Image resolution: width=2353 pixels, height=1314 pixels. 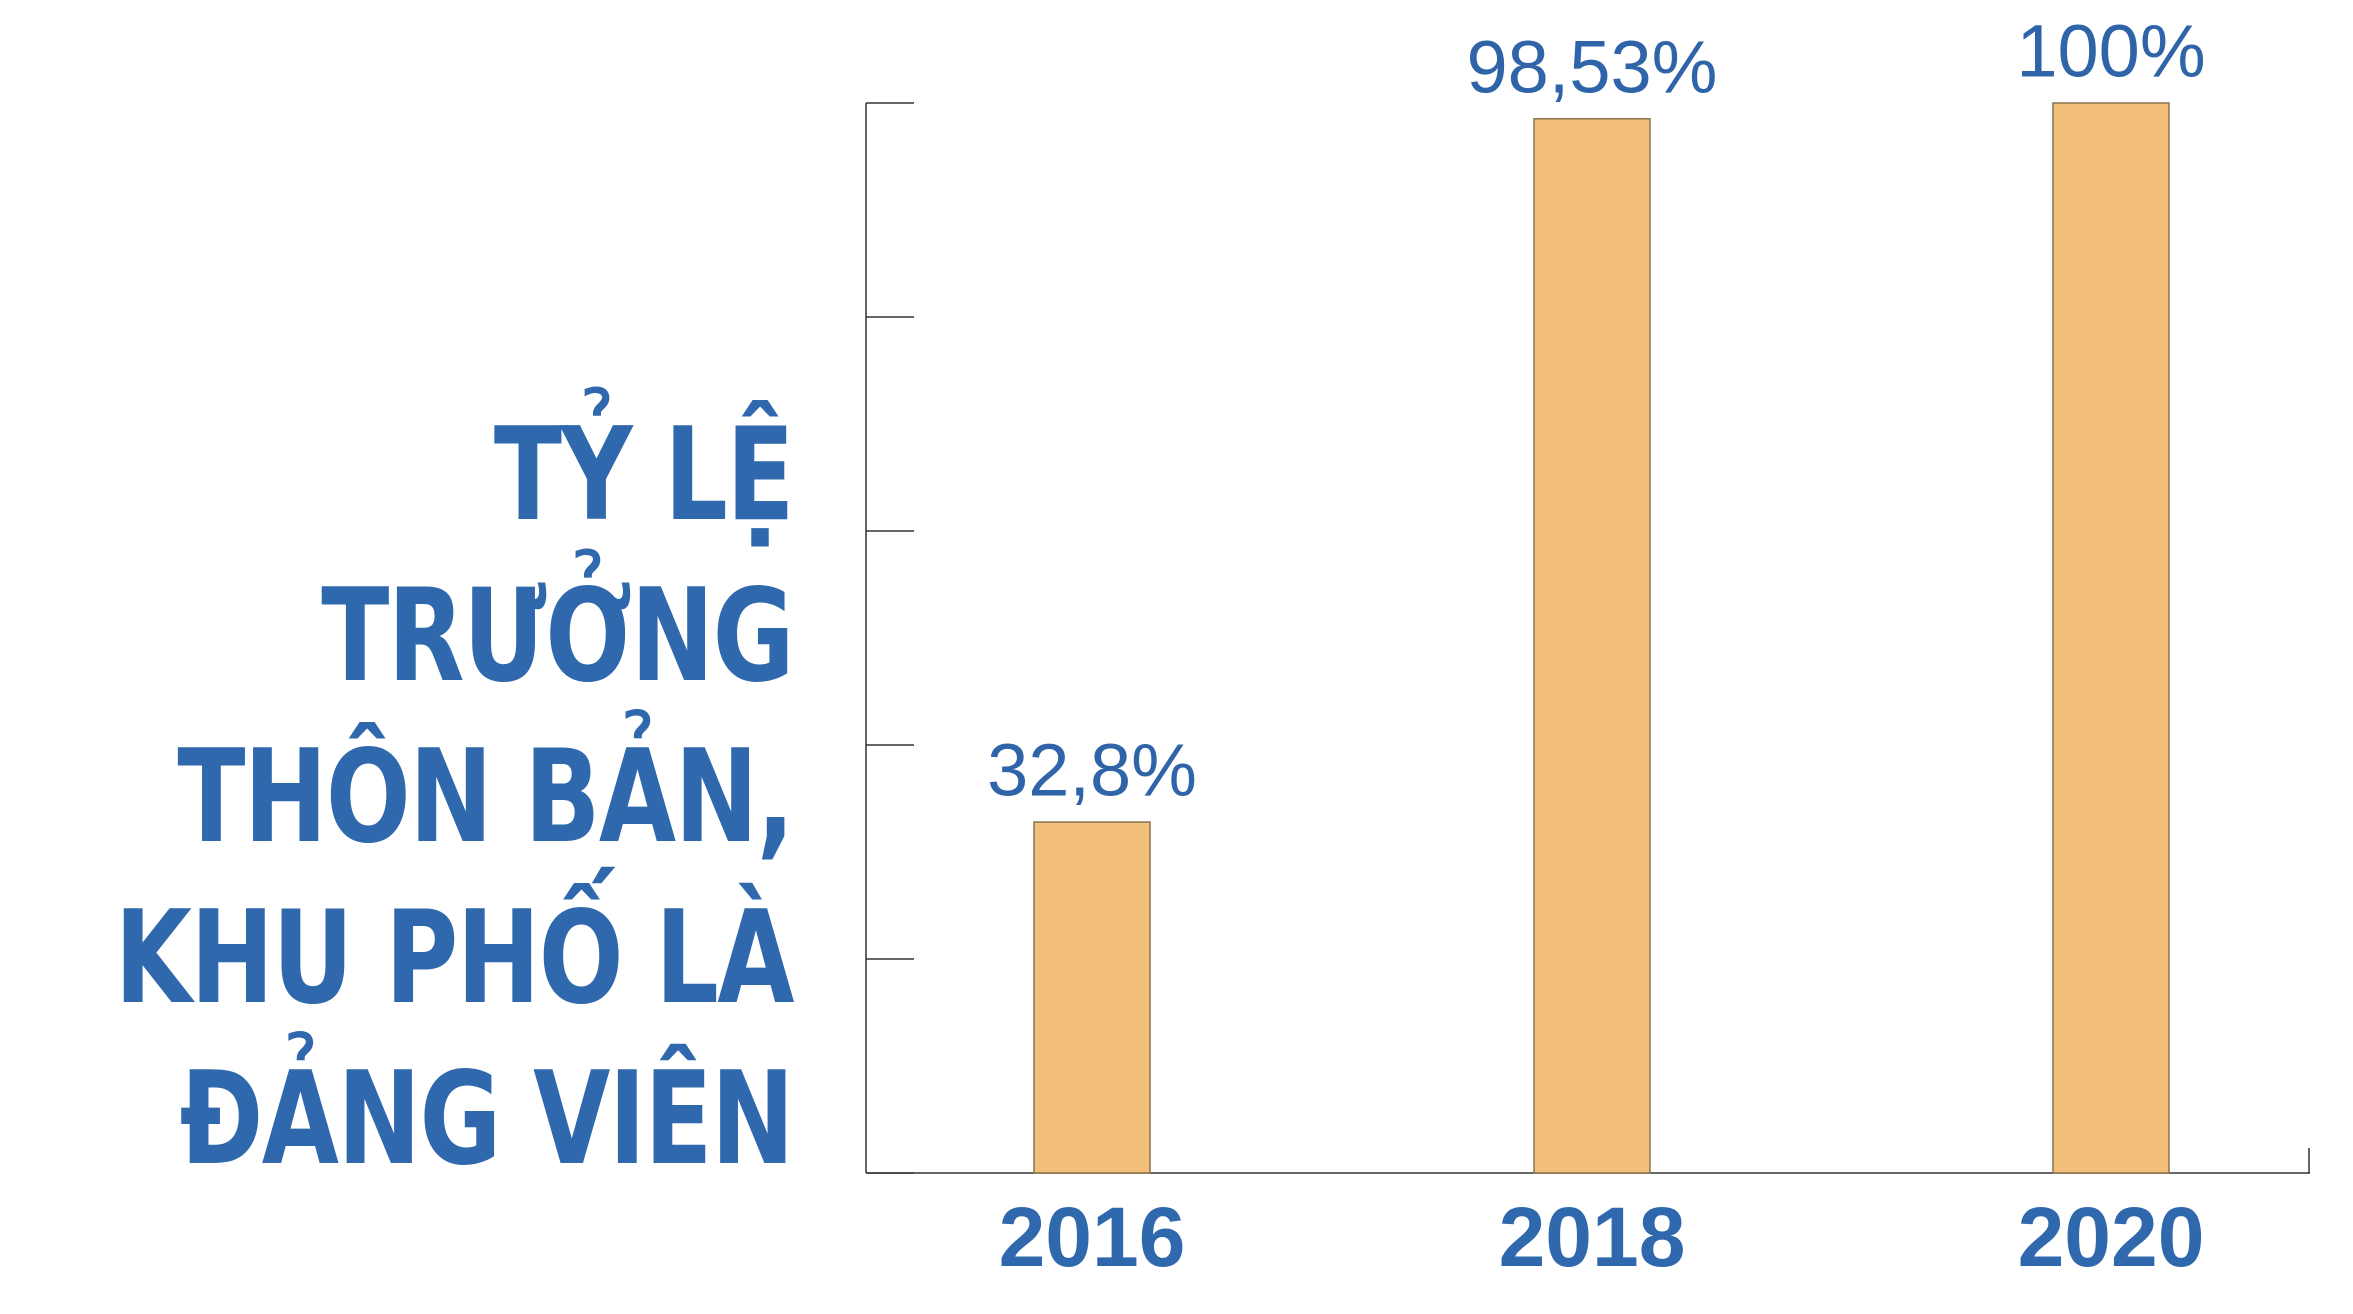 What do you see at coordinates (2111, 1237) in the screenshot?
I see `x-tick-label: 2020` at bounding box center [2111, 1237].